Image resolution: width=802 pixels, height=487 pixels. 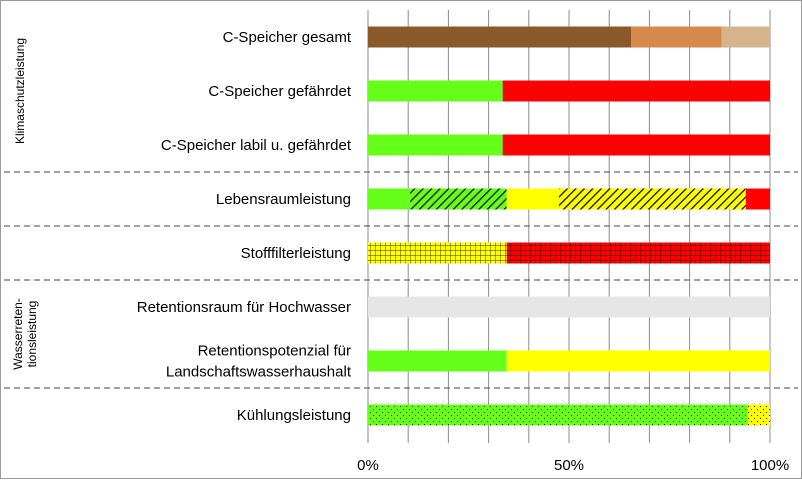 I want to click on category-label-0: C-Speicher gesamt, so click(x=287, y=37).